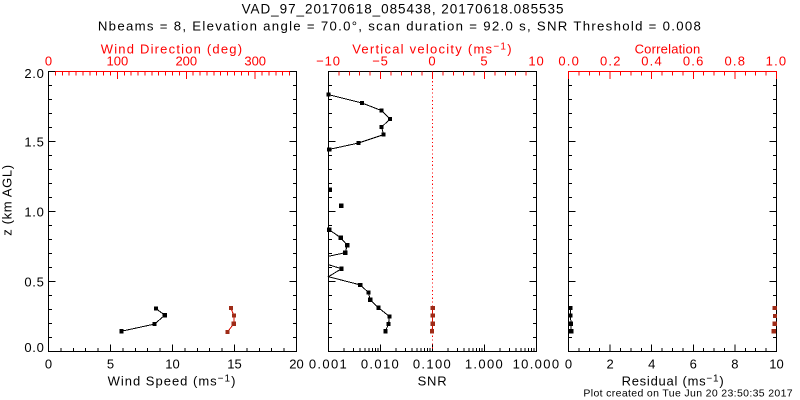 This screenshot has height=400, width=800. Describe the element at coordinates (688, 394) in the screenshot. I see `svg-text:Plot created on Tue Jun 20 23:: Plot created on Tue Jun 20 23:50:35 2017` at that location.